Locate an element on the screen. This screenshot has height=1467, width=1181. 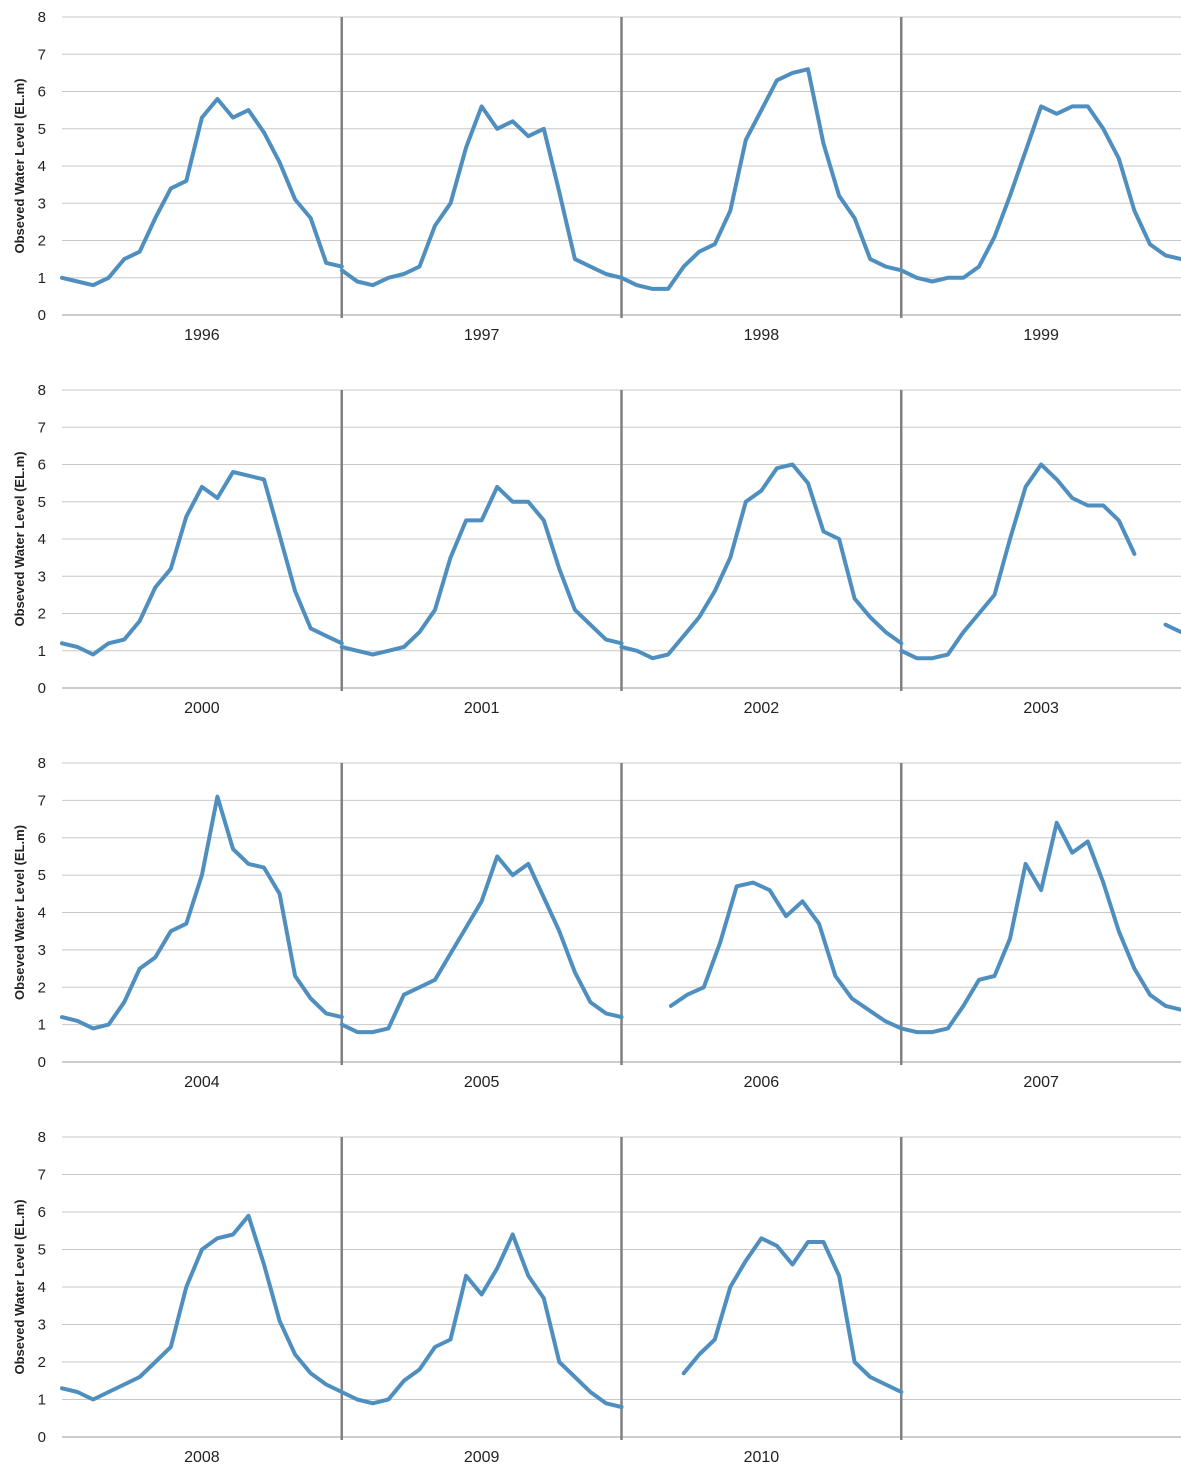
series-line-2001 is located at coordinates (481, 570).